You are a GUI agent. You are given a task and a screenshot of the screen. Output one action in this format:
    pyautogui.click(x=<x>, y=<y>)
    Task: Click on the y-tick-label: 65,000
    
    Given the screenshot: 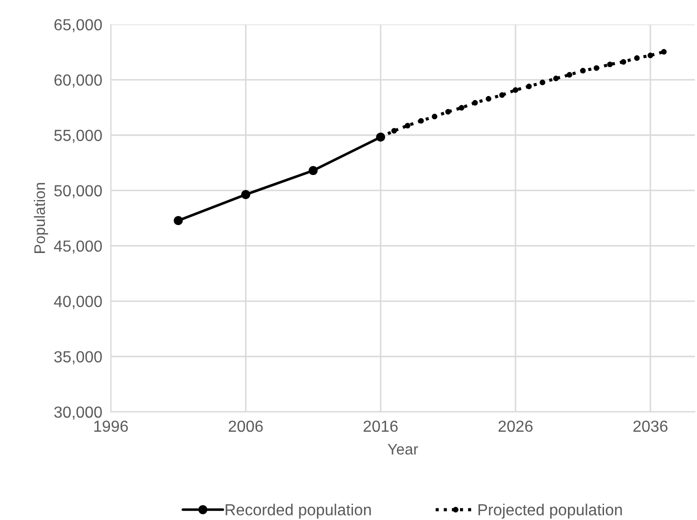 What is the action you would take?
    pyautogui.click(x=78, y=25)
    